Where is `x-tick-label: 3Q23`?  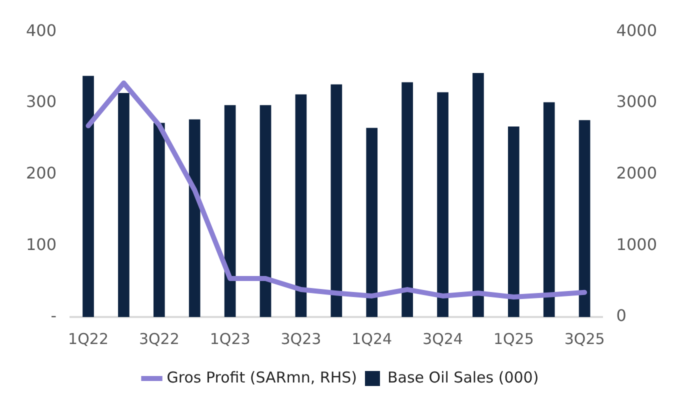 x-tick-label: 3Q23 is located at coordinates (301, 339).